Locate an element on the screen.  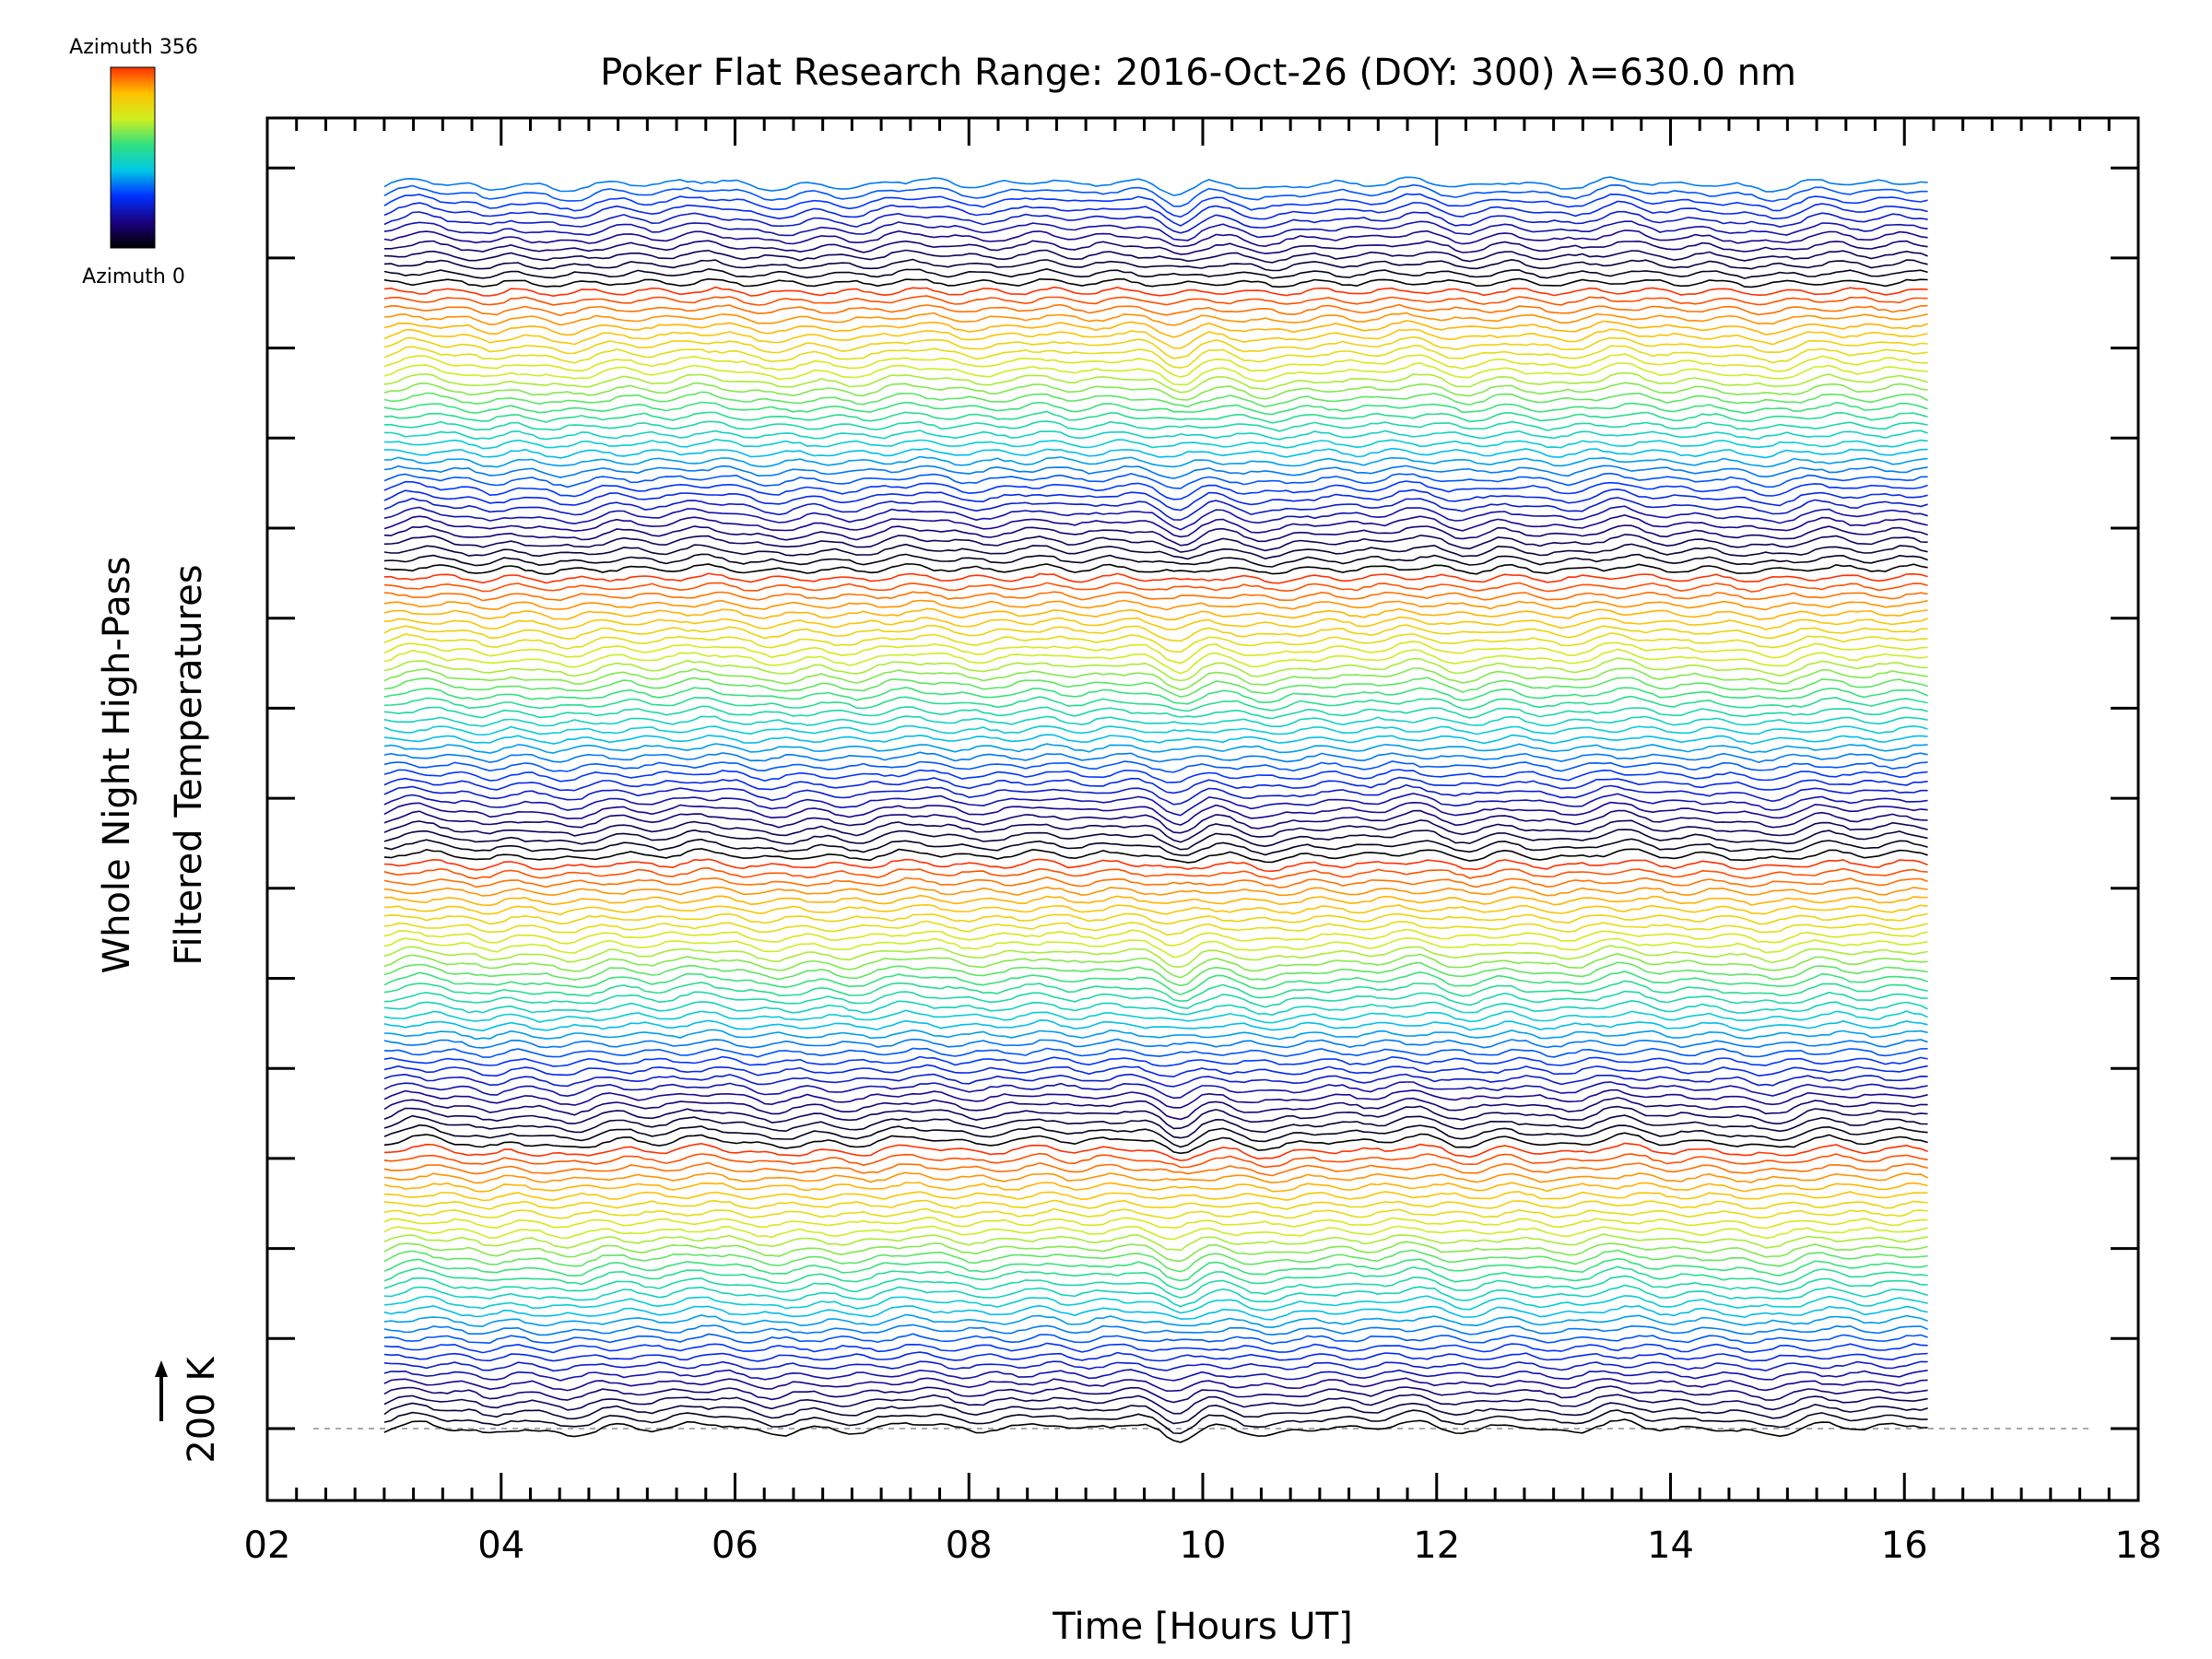
x-tick-label: 08 is located at coordinates (969, 1545).